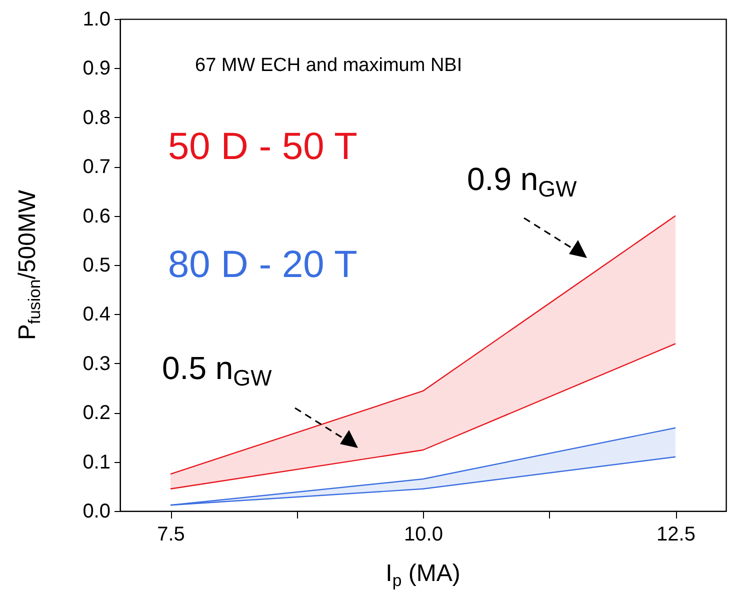 The image size is (736, 596). Describe the element at coordinates (96, 363) in the screenshot. I see `y-tick-label: 0.3` at that location.